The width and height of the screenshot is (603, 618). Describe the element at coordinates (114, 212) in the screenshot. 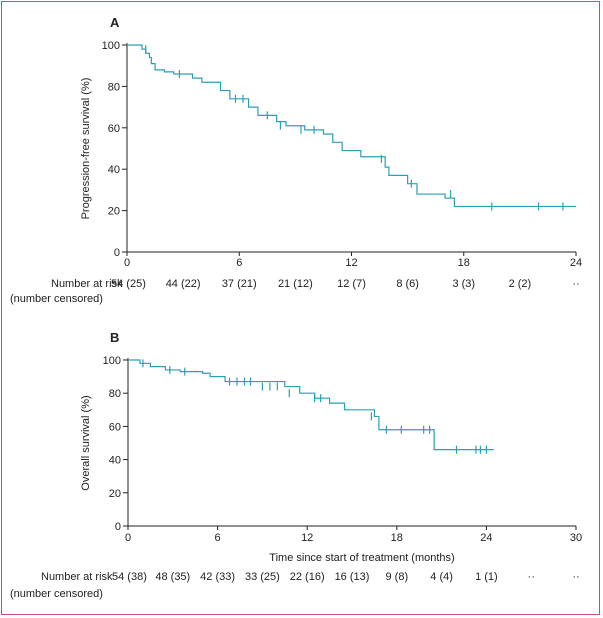

I see `panel-a-y-tick-label: 20` at that location.